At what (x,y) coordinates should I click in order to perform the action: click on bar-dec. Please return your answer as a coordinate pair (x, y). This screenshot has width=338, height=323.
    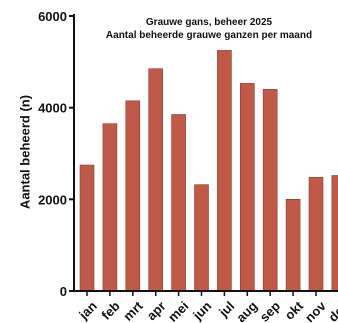
    Looking at the image, I should click on (334, 233).